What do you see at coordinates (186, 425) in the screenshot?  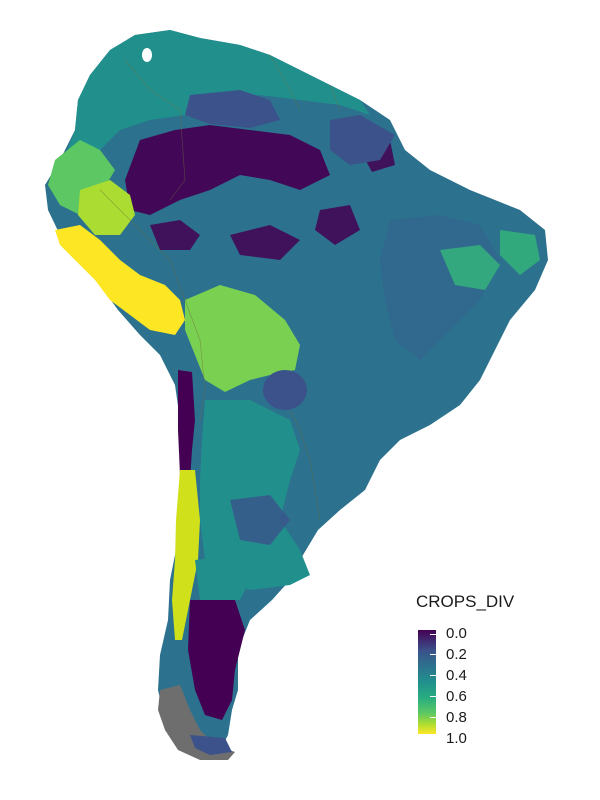 I see `chile-dark-strip` at bounding box center [186, 425].